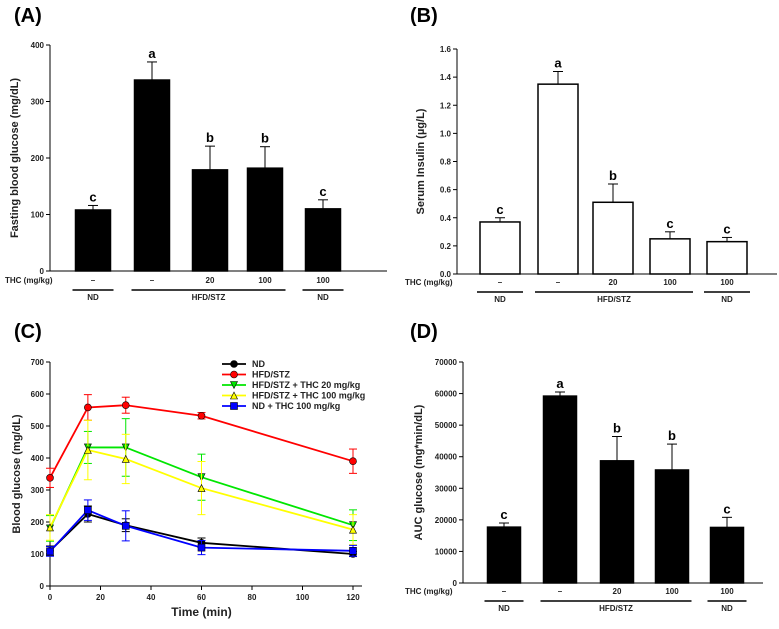 The image size is (779, 629). Describe the element at coordinates (38, 522) in the screenshot. I see `y-tick-label: 200` at that location.